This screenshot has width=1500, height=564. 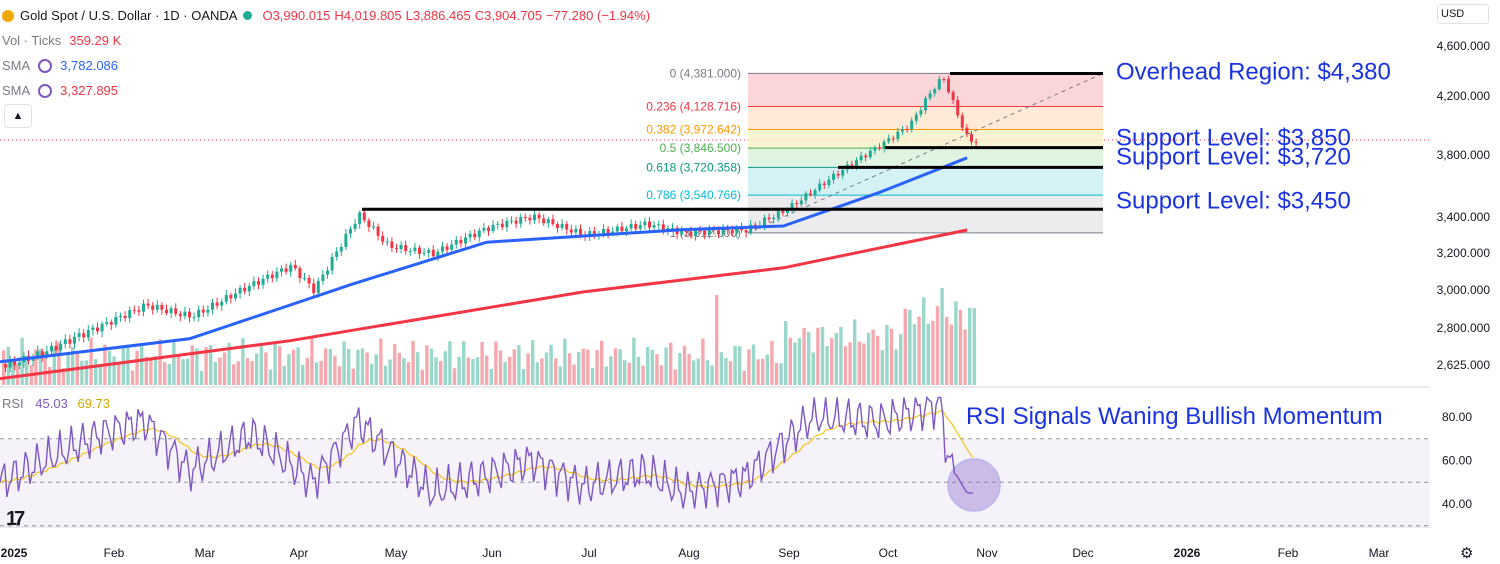 What do you see at coordinates (491, 553) in the screenshot?
I see `time-tick-label: Jun` at bounding box center [491, 553].